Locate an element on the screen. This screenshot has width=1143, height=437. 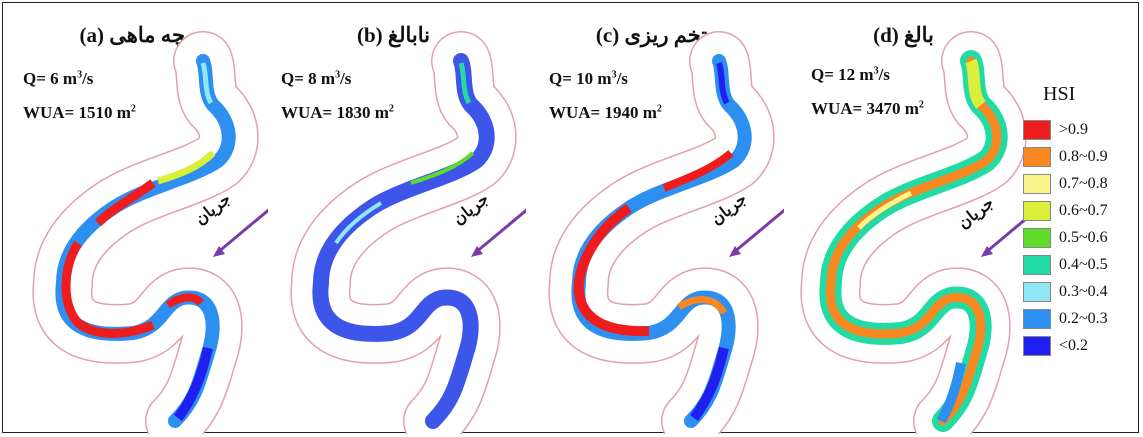
panel-title: (c) تخم ریزی is located at coordinates (651, 35).